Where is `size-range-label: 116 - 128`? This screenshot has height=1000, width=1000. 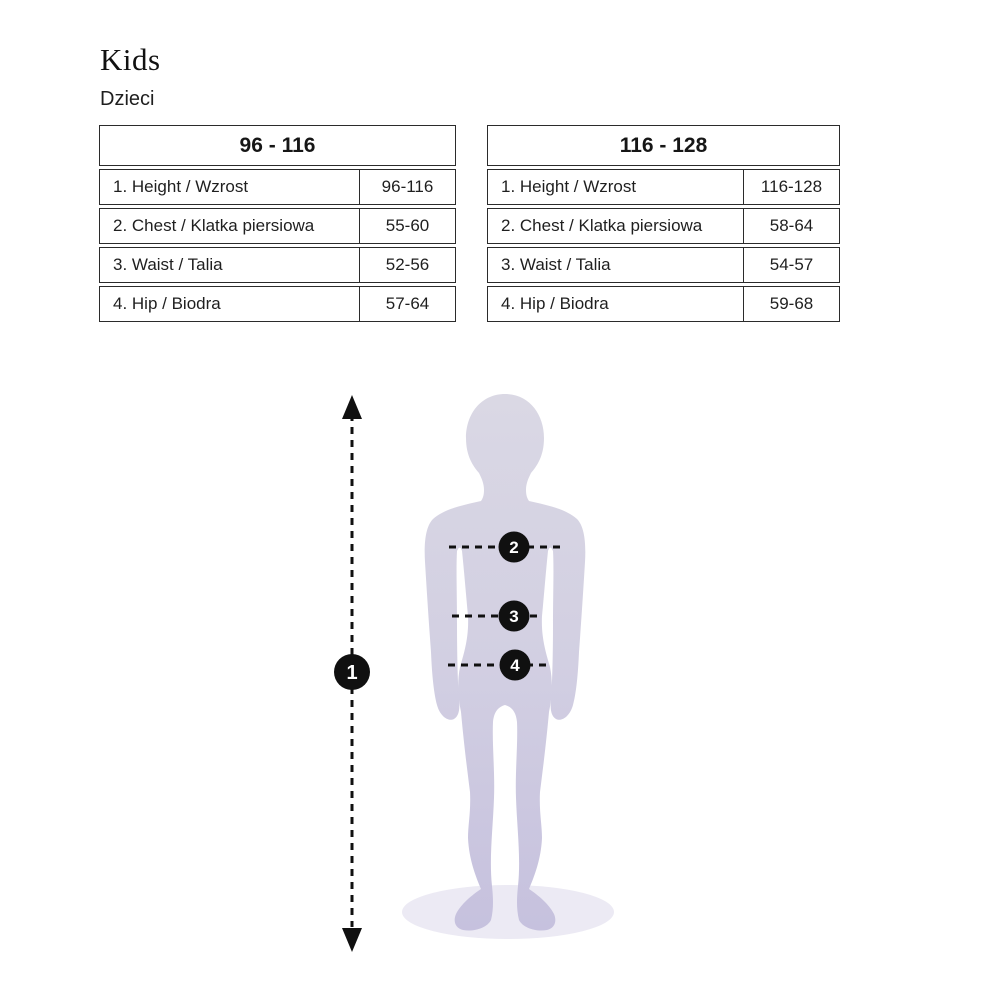 size-range-label: 116 - 128 is located at coordinates (663, 145).